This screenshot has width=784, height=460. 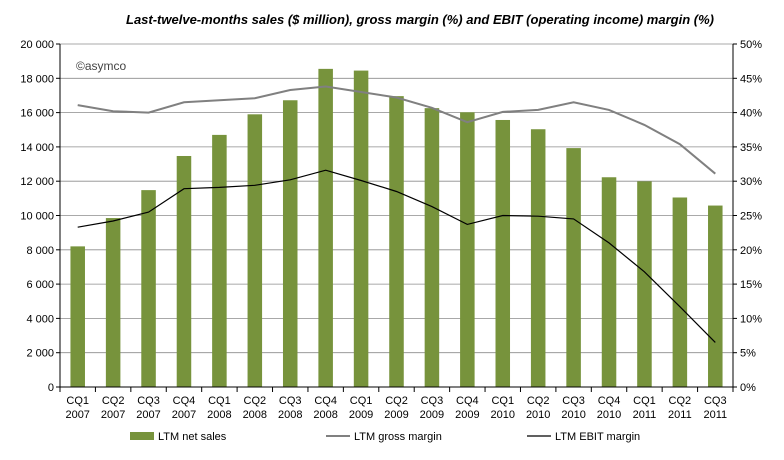 What do you see at coordinates (751, 114) in the screenshot?
I see `y2-tick-label: 40%` at bounding box center [751, 114].